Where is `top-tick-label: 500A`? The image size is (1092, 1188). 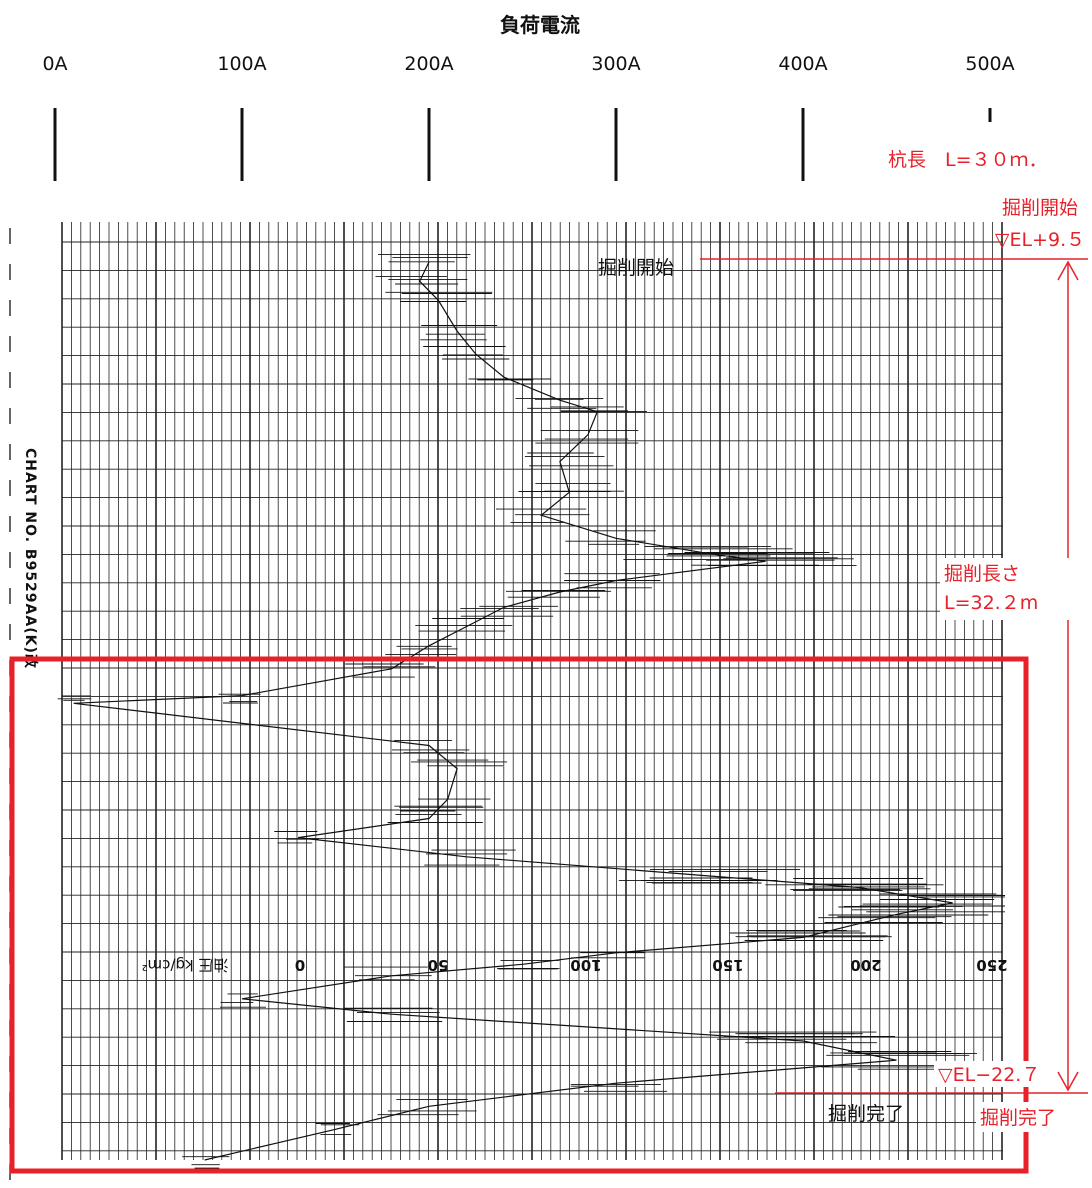
top-tick-label: 500A is located at coordinates (989, 64).